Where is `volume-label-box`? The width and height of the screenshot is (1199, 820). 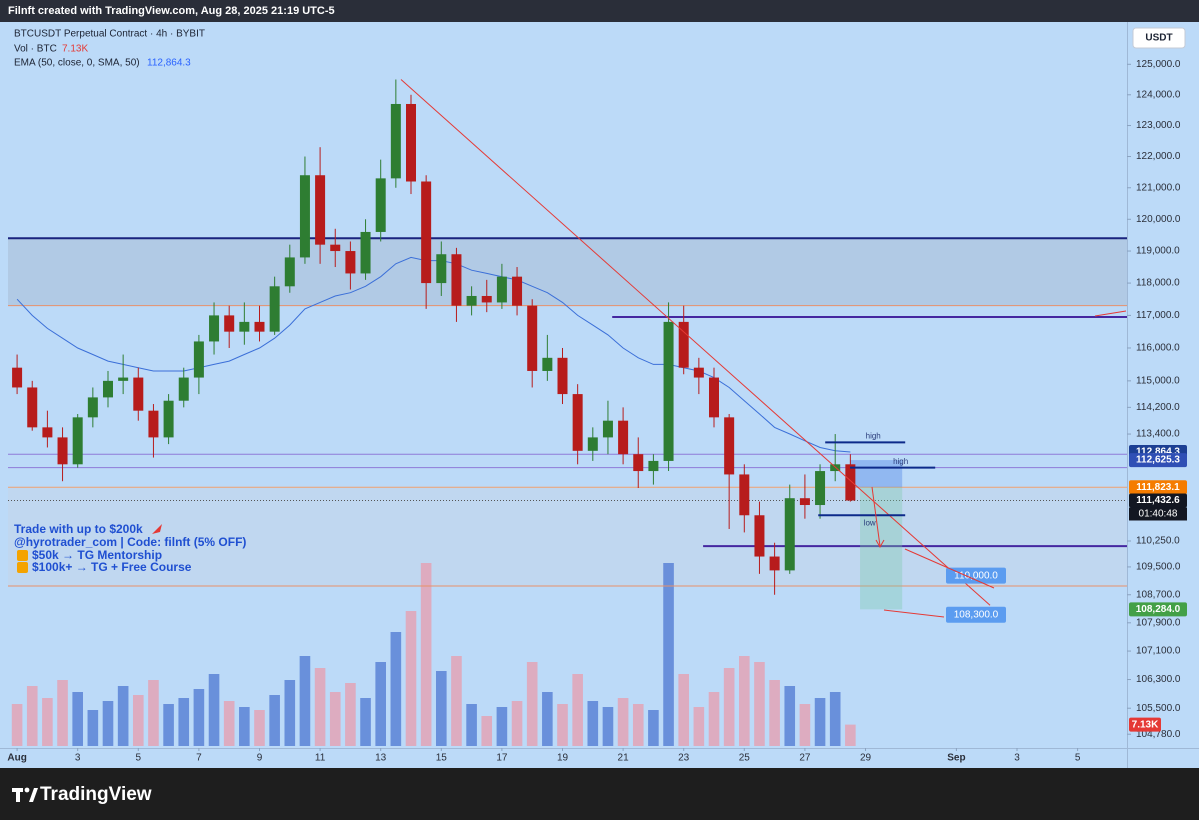
volume-label-box is located at coordinates (1145, 724).